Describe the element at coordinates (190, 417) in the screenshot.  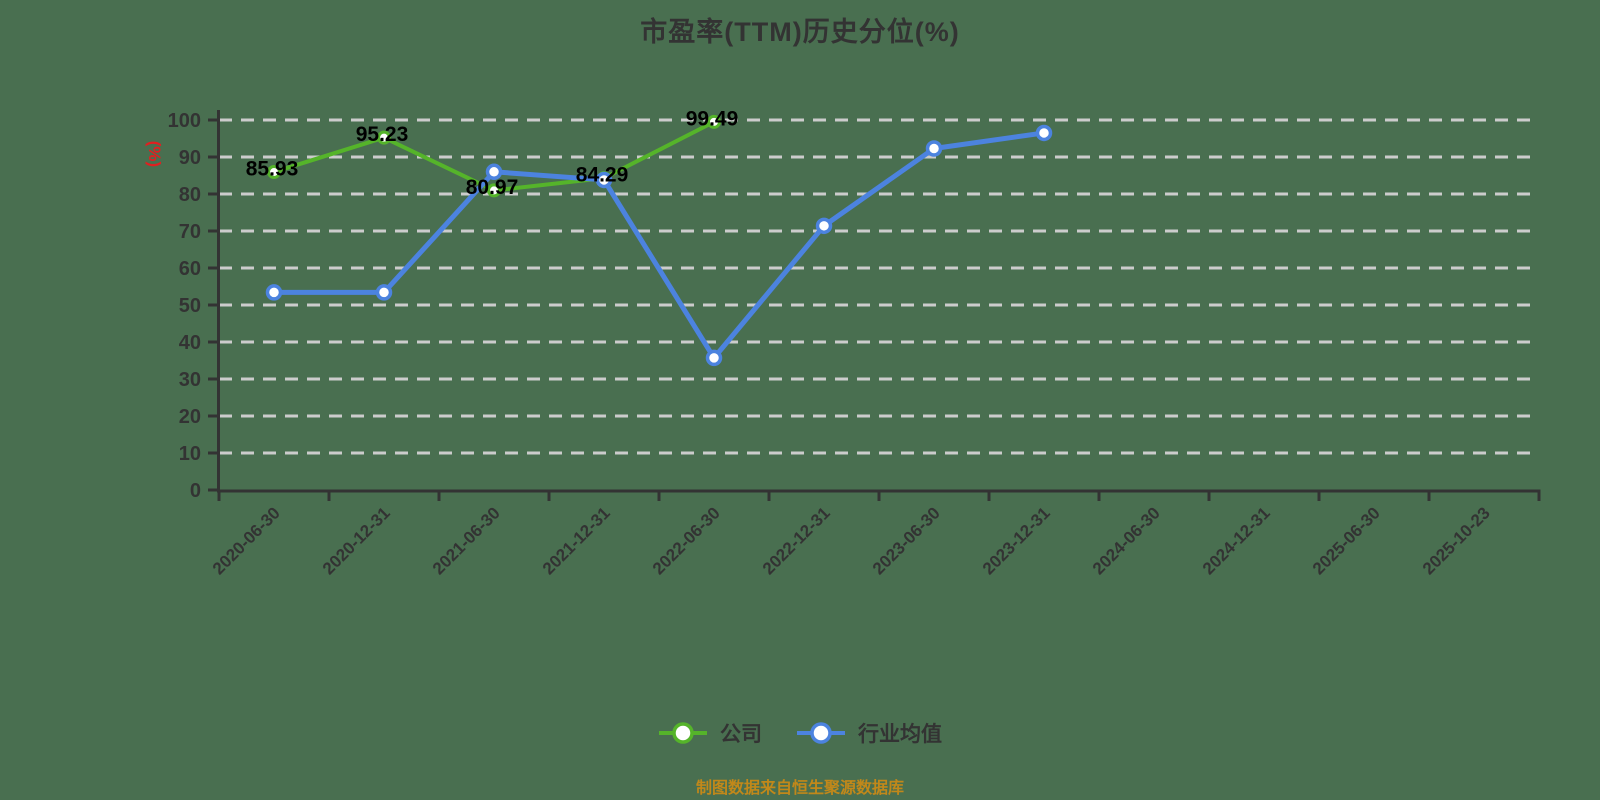
I see `y-tick-label: 20` at that location.